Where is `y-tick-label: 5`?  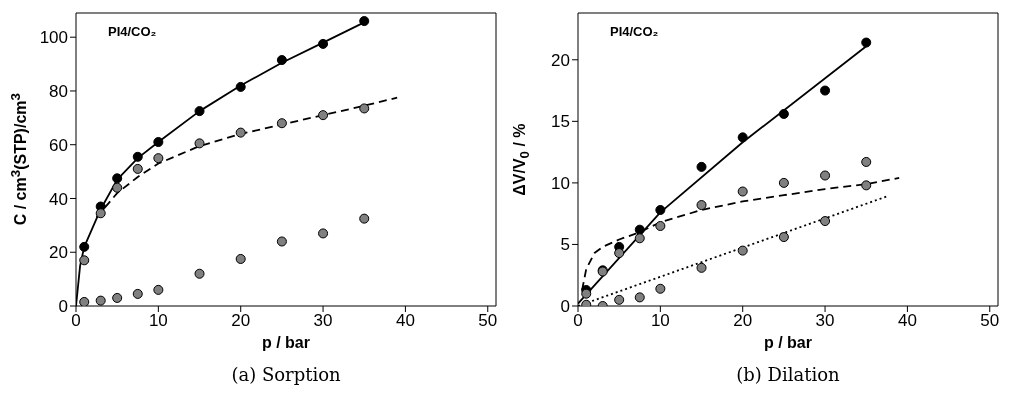 y-tick-label: 5 is located at coordinates (565, 245).